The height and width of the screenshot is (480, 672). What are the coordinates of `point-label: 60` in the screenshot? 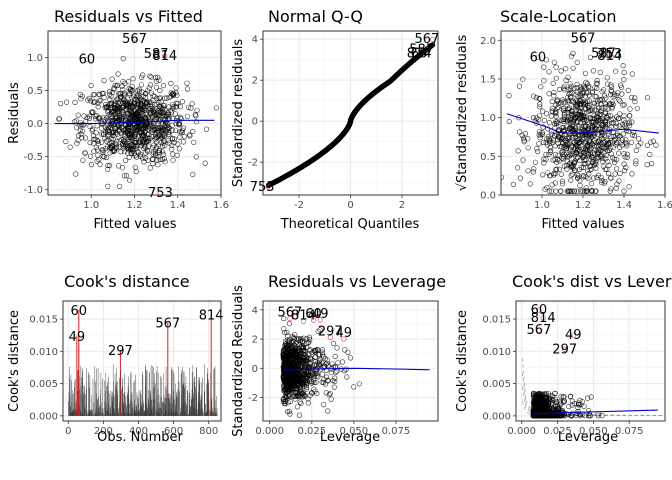 It's located at (419, 54).